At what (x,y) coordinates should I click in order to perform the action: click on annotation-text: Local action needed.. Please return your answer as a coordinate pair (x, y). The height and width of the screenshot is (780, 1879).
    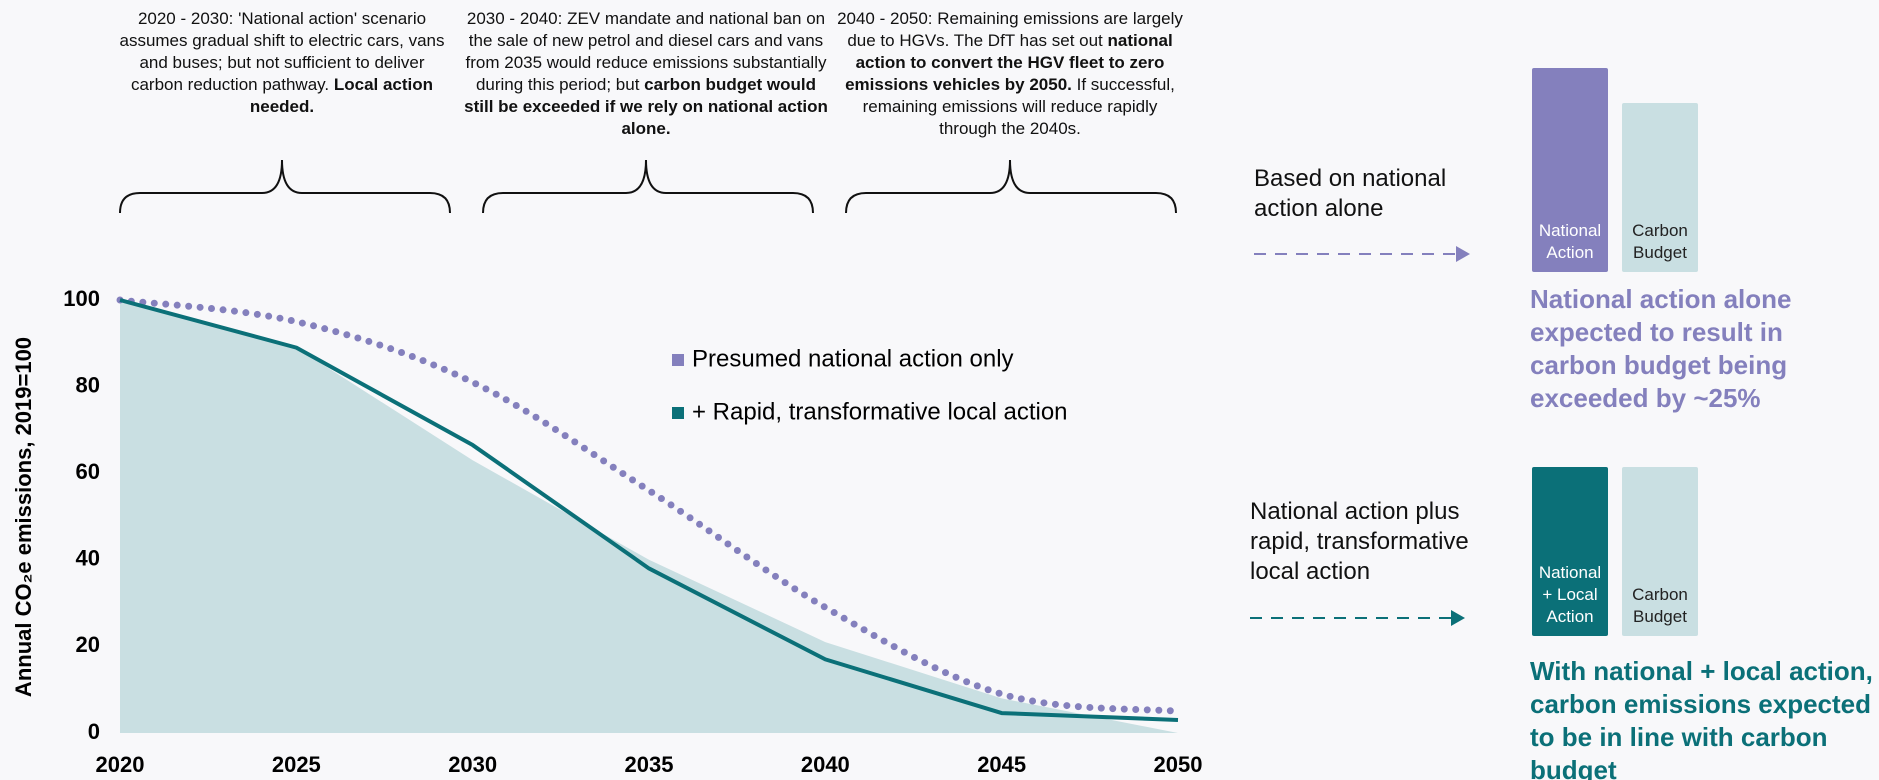
    Looking at the image, I should click on (341, 95).